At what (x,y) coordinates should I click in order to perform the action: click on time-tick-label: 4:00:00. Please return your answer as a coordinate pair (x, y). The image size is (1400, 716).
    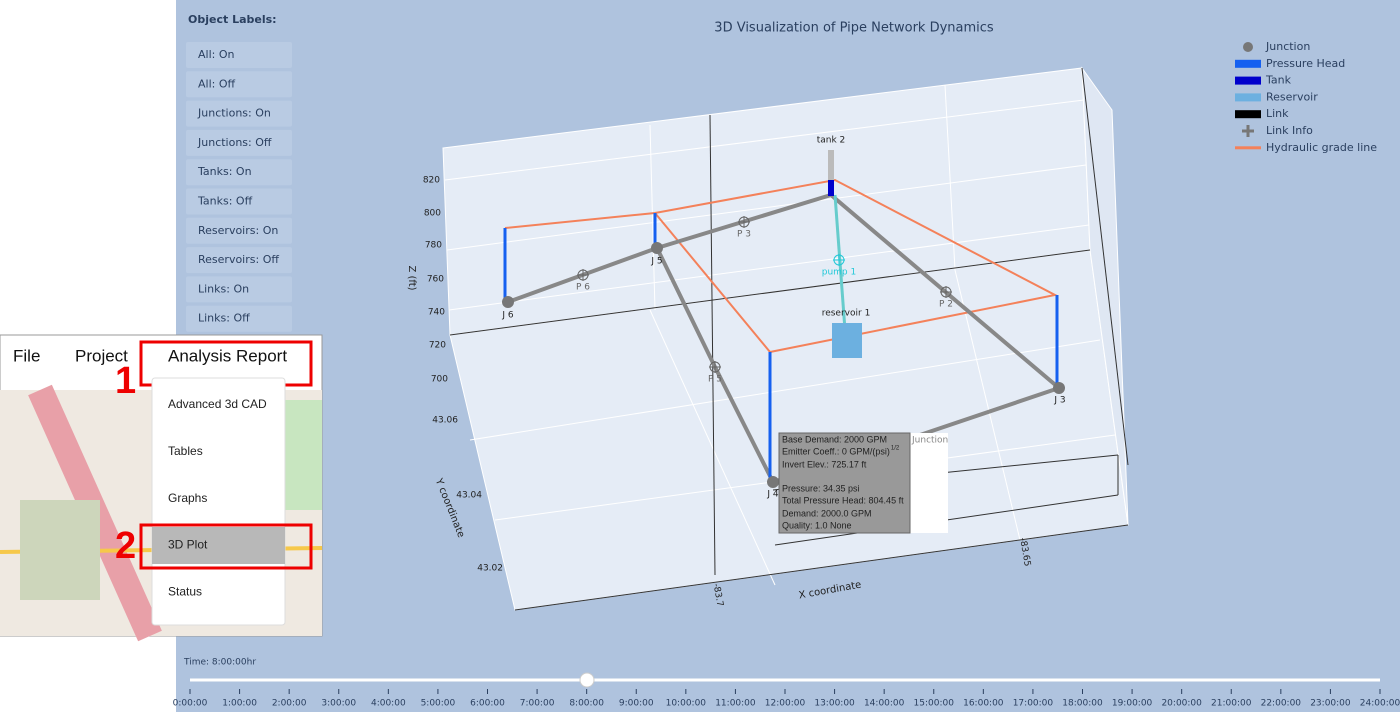
    Looking at the image, I should click on (388, 704).